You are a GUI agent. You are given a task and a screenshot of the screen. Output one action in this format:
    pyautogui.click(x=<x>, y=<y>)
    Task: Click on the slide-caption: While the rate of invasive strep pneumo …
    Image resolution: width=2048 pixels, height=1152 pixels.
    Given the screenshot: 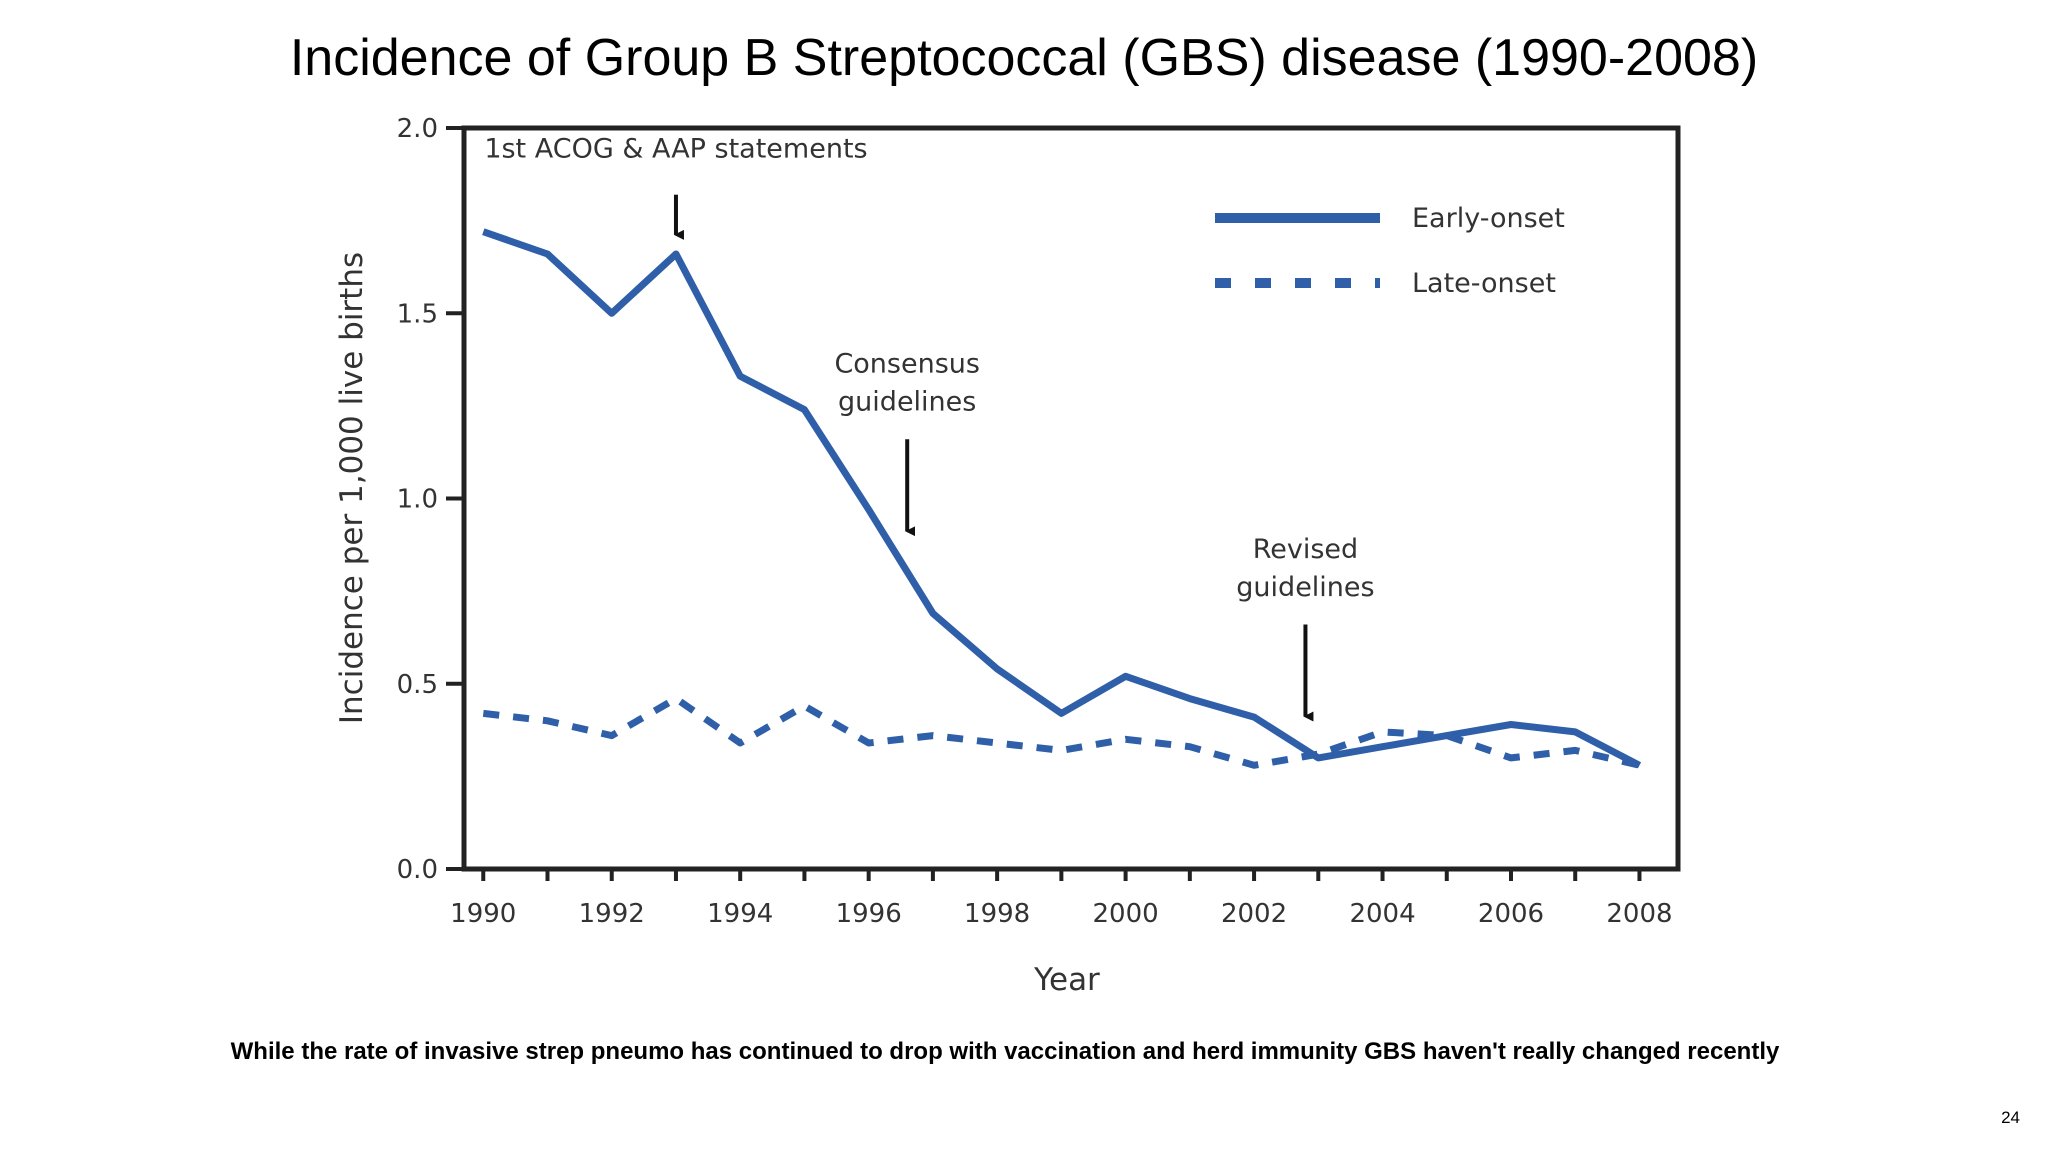 What is the action you would take?
    pyautogui.click(x=1005, y=1051)
    